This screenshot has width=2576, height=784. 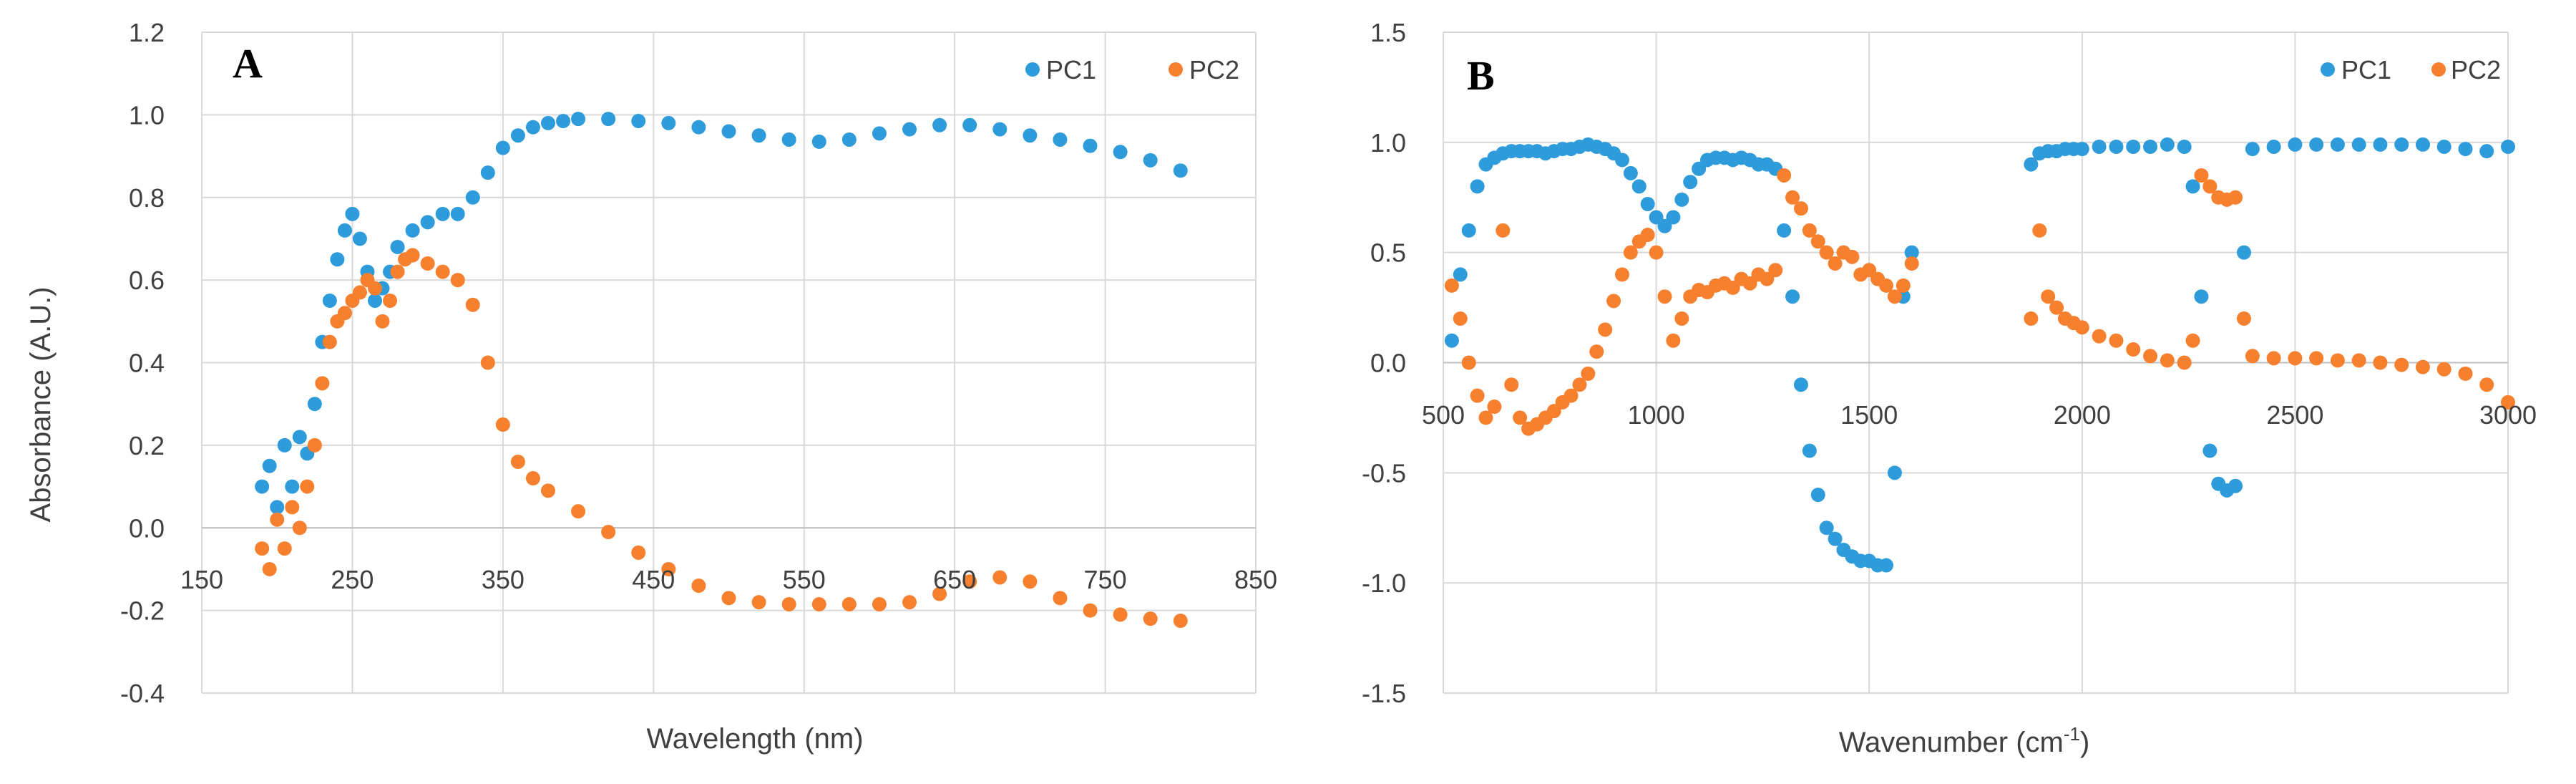 I want to click on panel-a-x-tick-label: 350, so click(x=503, y=579).